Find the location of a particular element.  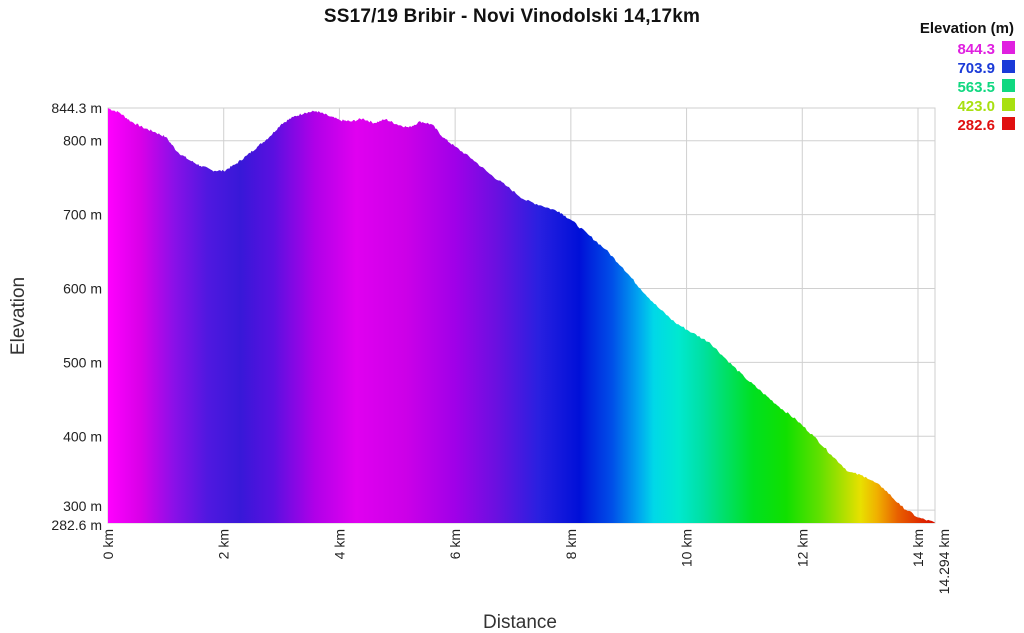

y-tick-label: 400 m is located at coordinates (82, 436).